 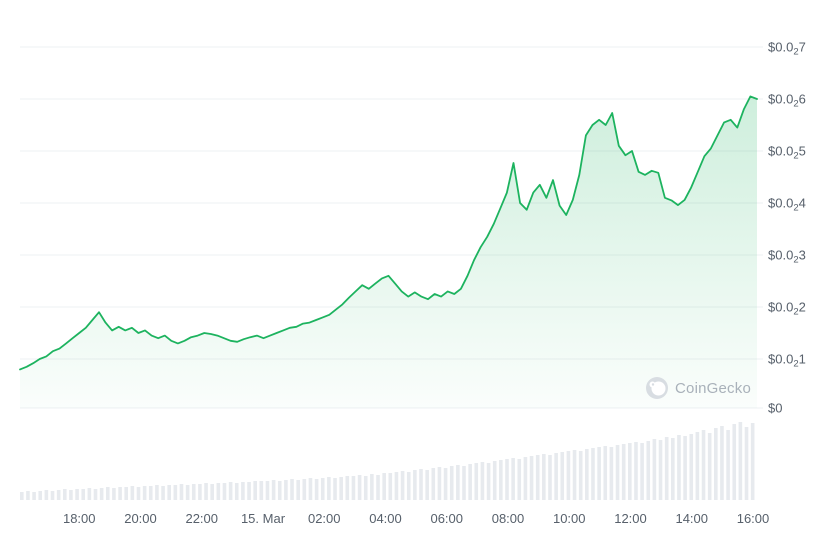 I want to click on x-axis-label: 20:00, so click(x=140, y=518).